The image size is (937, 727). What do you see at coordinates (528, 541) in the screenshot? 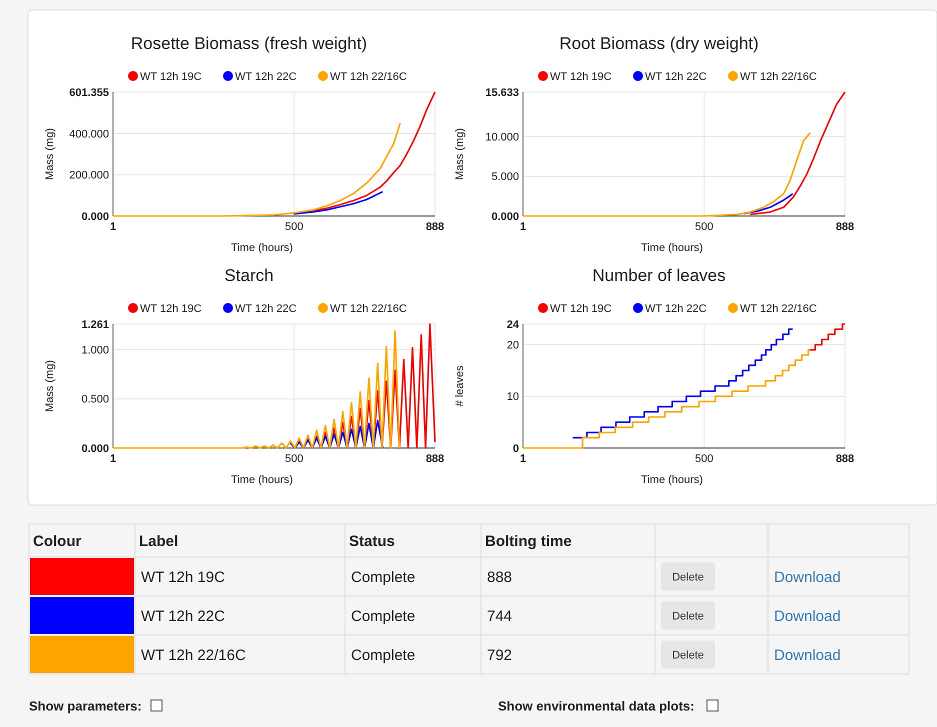
I see `text: Bolting time` at bounding box center [528, 541].